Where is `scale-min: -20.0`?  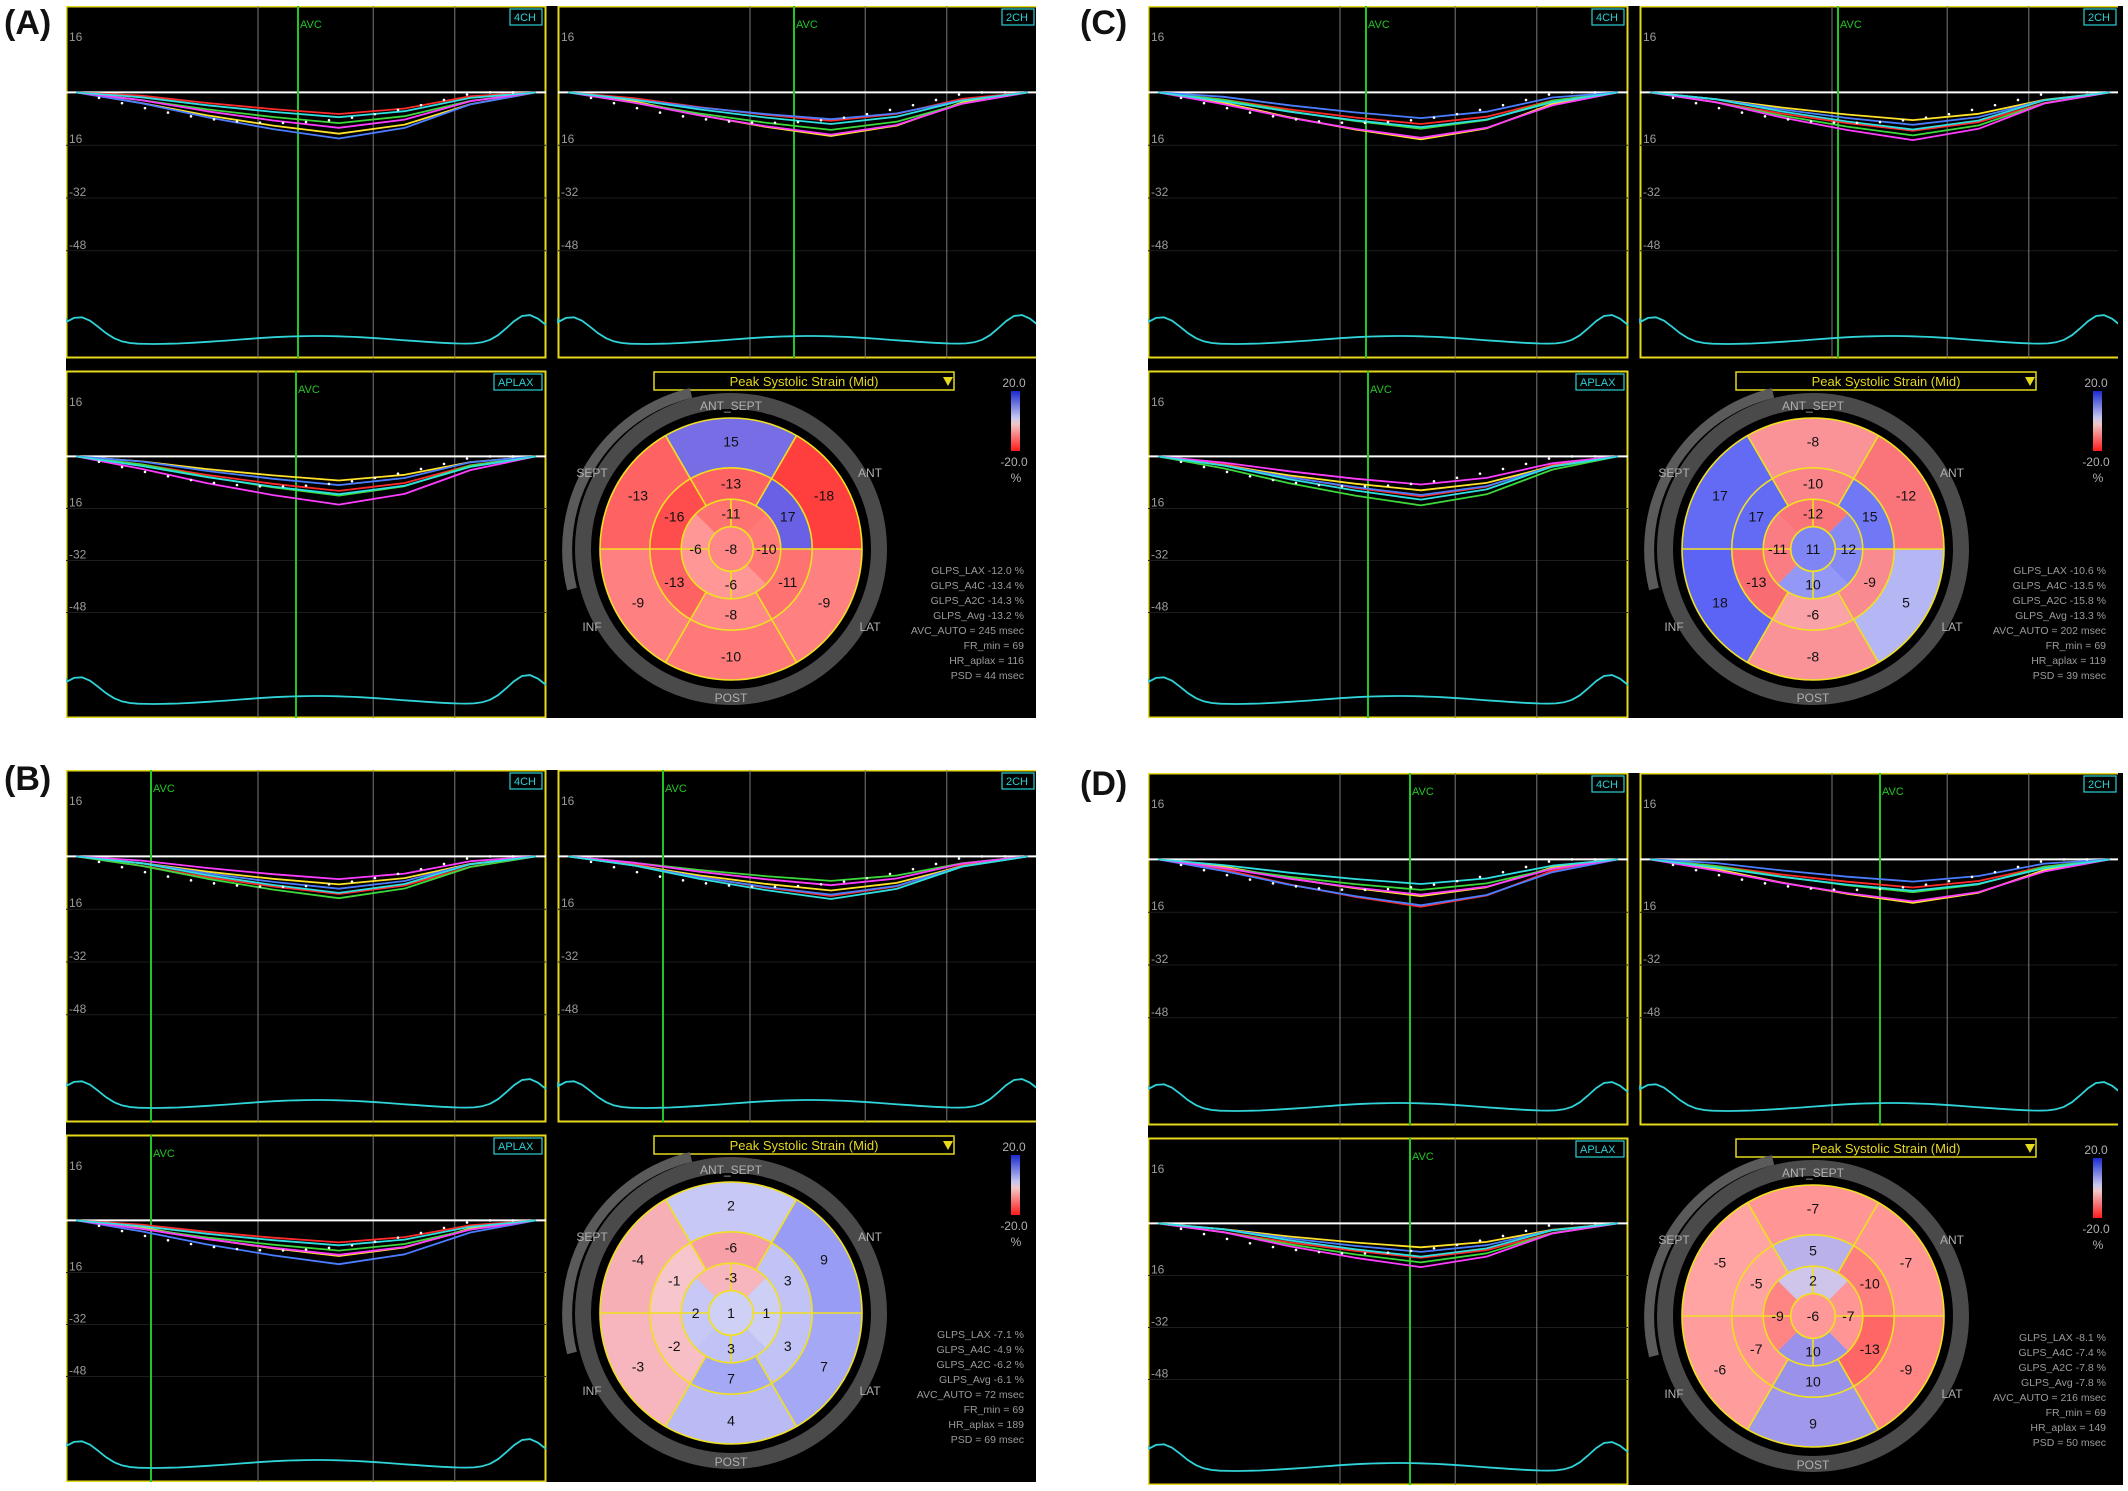 scale-min: -20.0 is located at coordinates (1014, 1226).